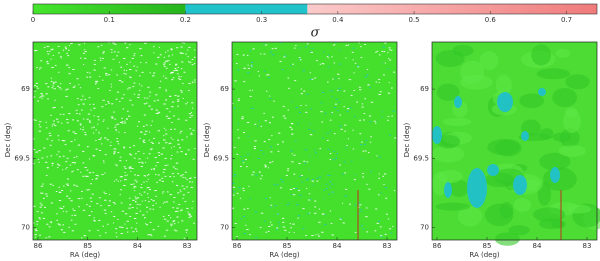 The image size is (600, 261). What do you see at coordinates (185, 20) in the screenshot?
I see `colorbar-tick-label: 0.2` at bounding box center [185, 20].